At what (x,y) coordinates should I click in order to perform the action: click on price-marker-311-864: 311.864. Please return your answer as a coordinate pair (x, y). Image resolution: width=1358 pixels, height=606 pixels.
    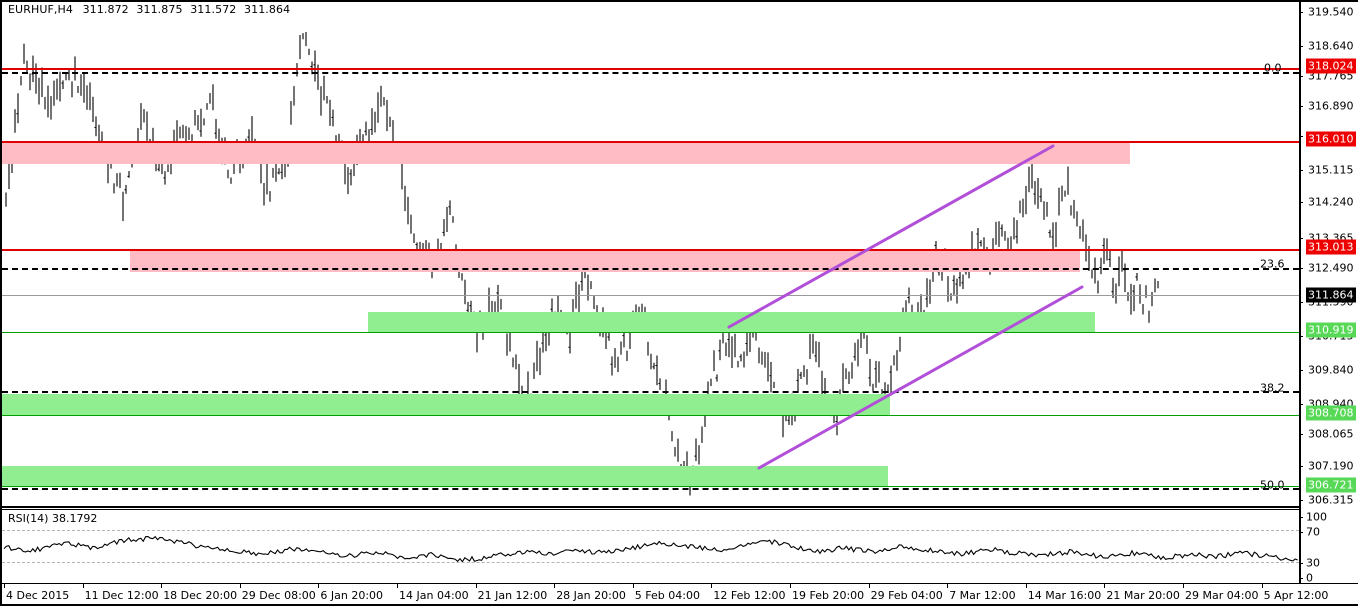
    Looking at the image, I should click on (1331, 295).